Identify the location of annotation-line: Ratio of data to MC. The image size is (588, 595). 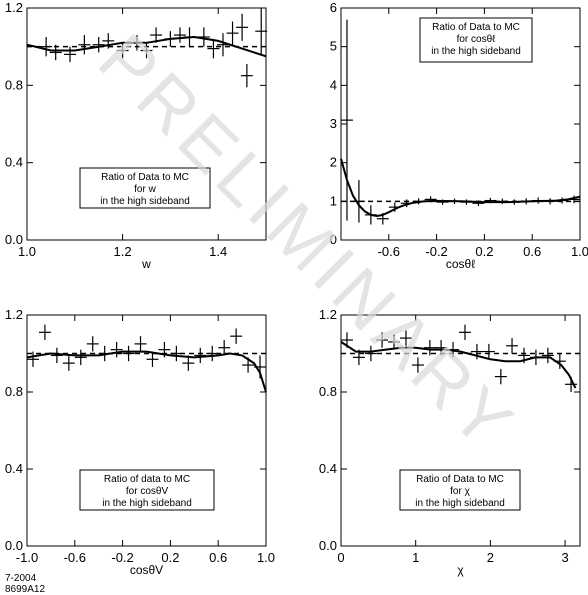
(147, 479).